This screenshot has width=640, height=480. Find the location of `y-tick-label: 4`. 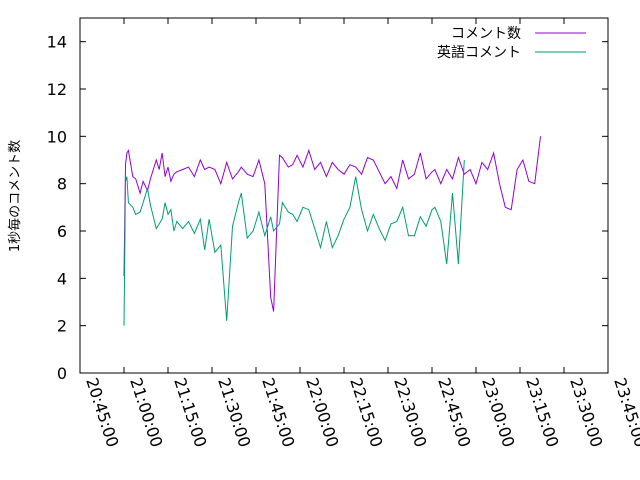

y-tick-label: 4 is located at coordinates (62, 278).